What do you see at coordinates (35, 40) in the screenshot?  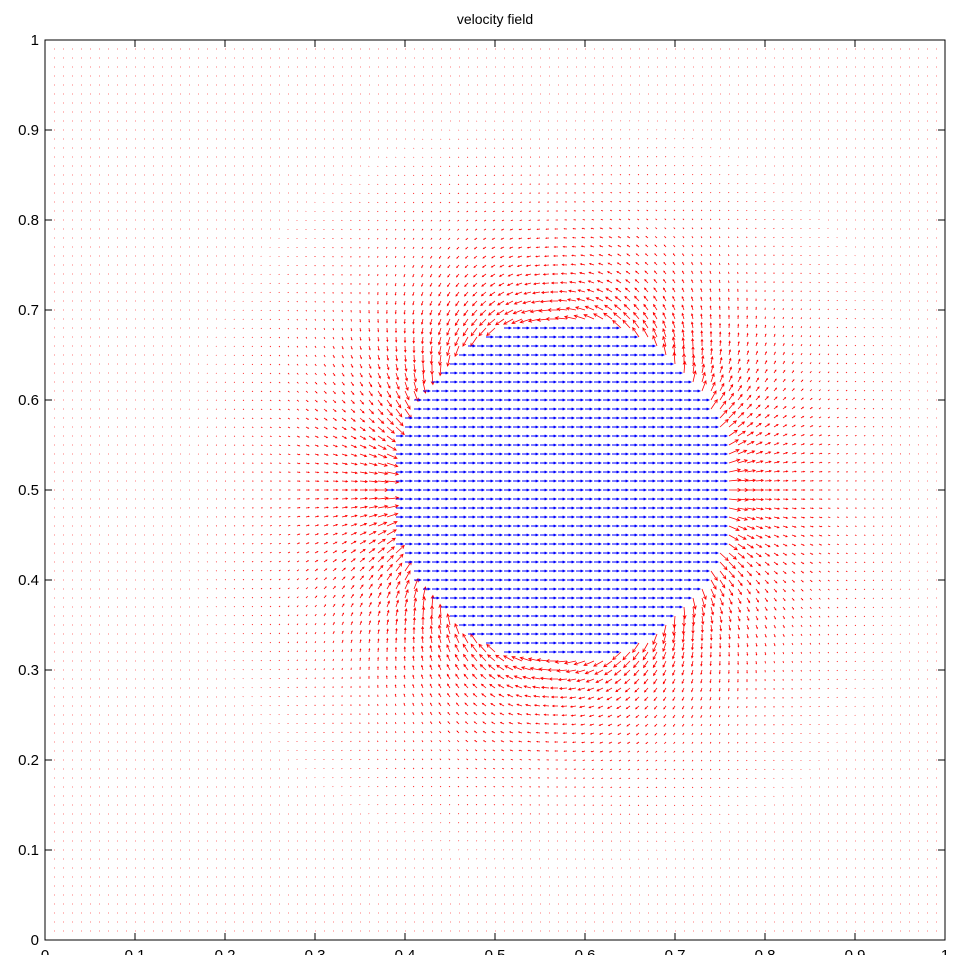 I see `y-tick-label: 1` at bounding box center [35, 40].